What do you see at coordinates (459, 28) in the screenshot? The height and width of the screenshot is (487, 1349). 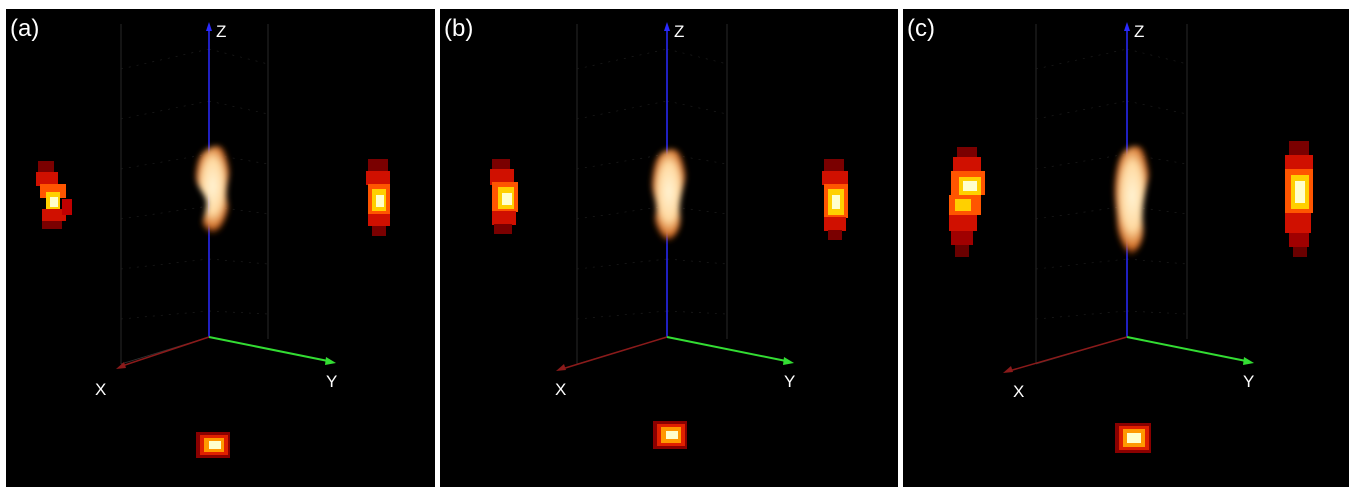 I see `panel-label: (b)` at bounding box center [459, 28].